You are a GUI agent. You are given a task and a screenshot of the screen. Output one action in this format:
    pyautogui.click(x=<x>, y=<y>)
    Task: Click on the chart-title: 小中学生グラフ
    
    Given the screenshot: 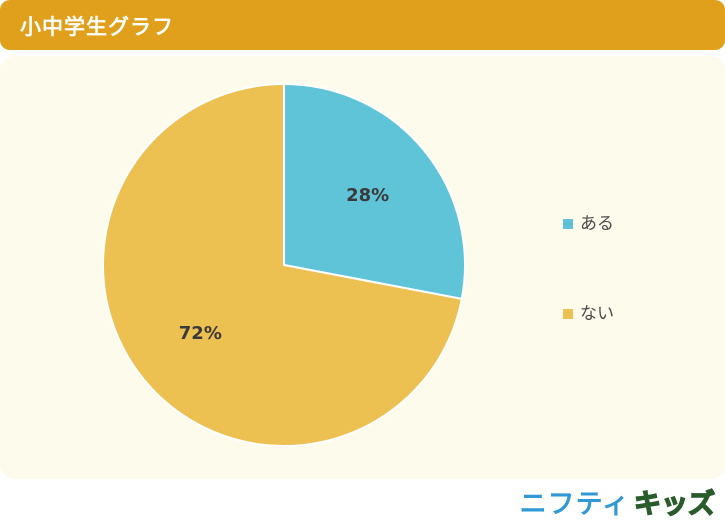 What is the action you would take?
    pyautogui.click(x=97, y=27)
    